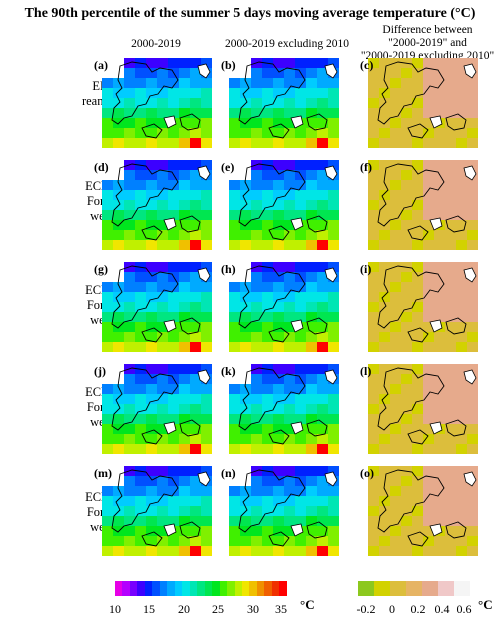  Describe the element at coordinates (392, 609) in the screenshot. I see `diff-tick-0: 0` at that location.